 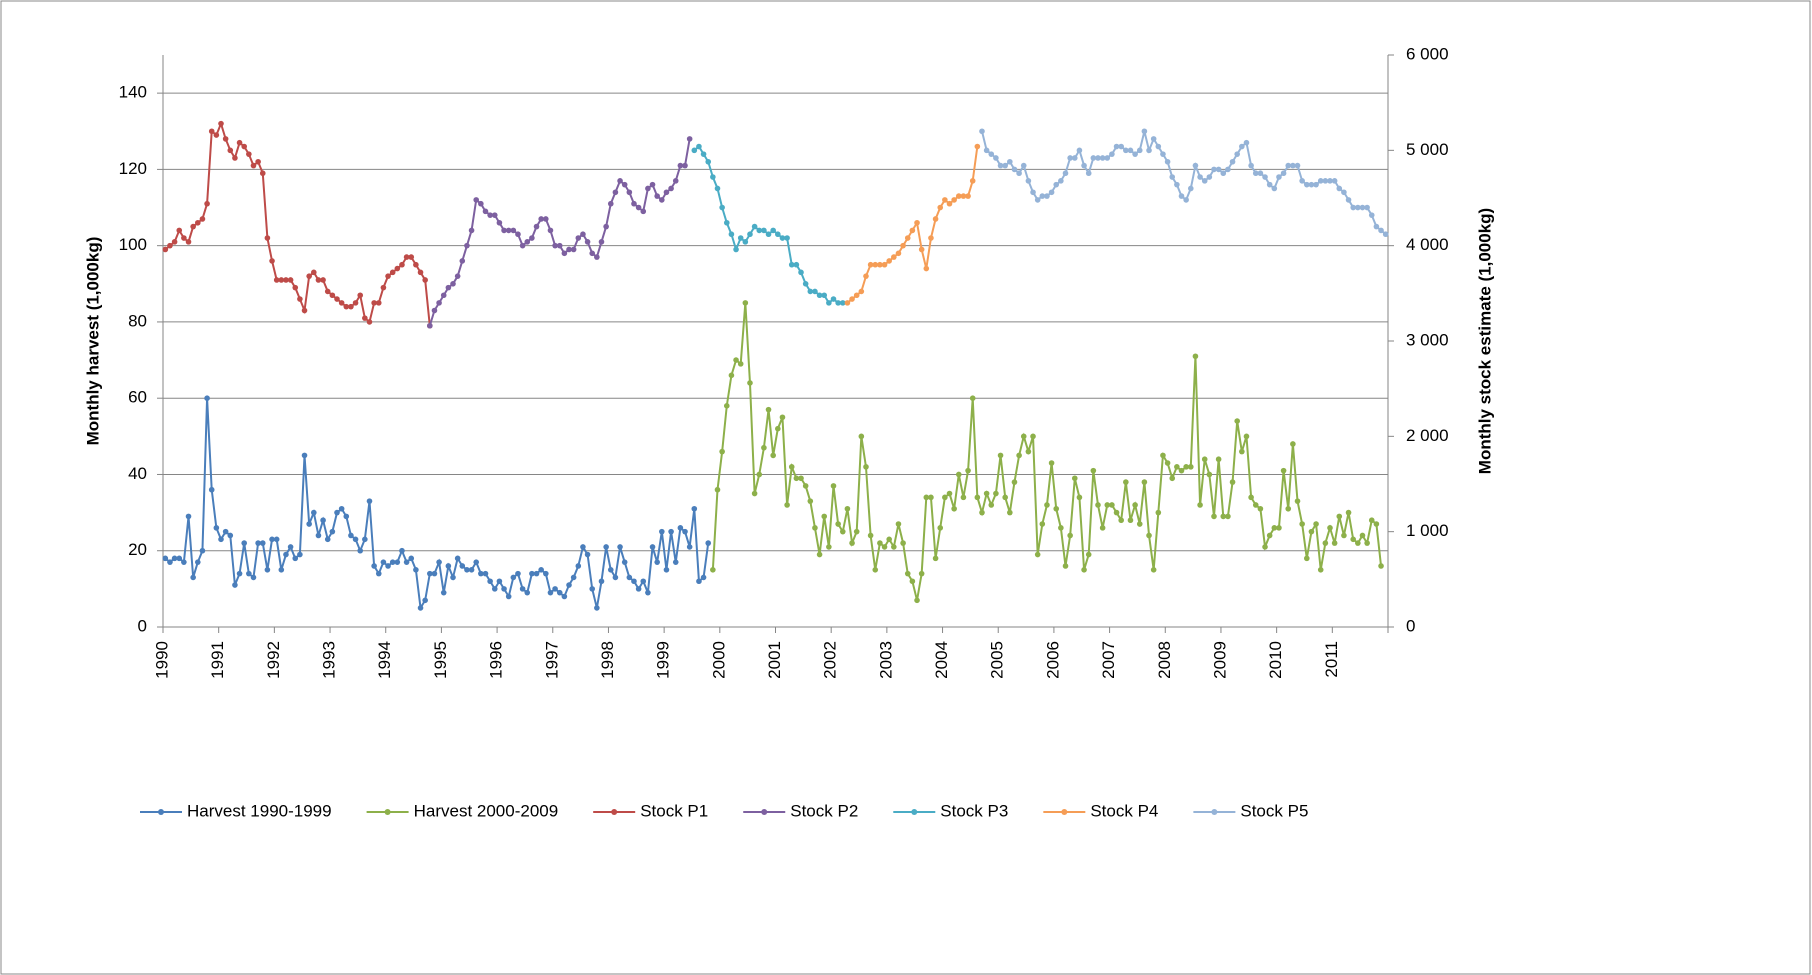 I want to click on y2-tick-label: 3 000, so click(x=1427, y=339).